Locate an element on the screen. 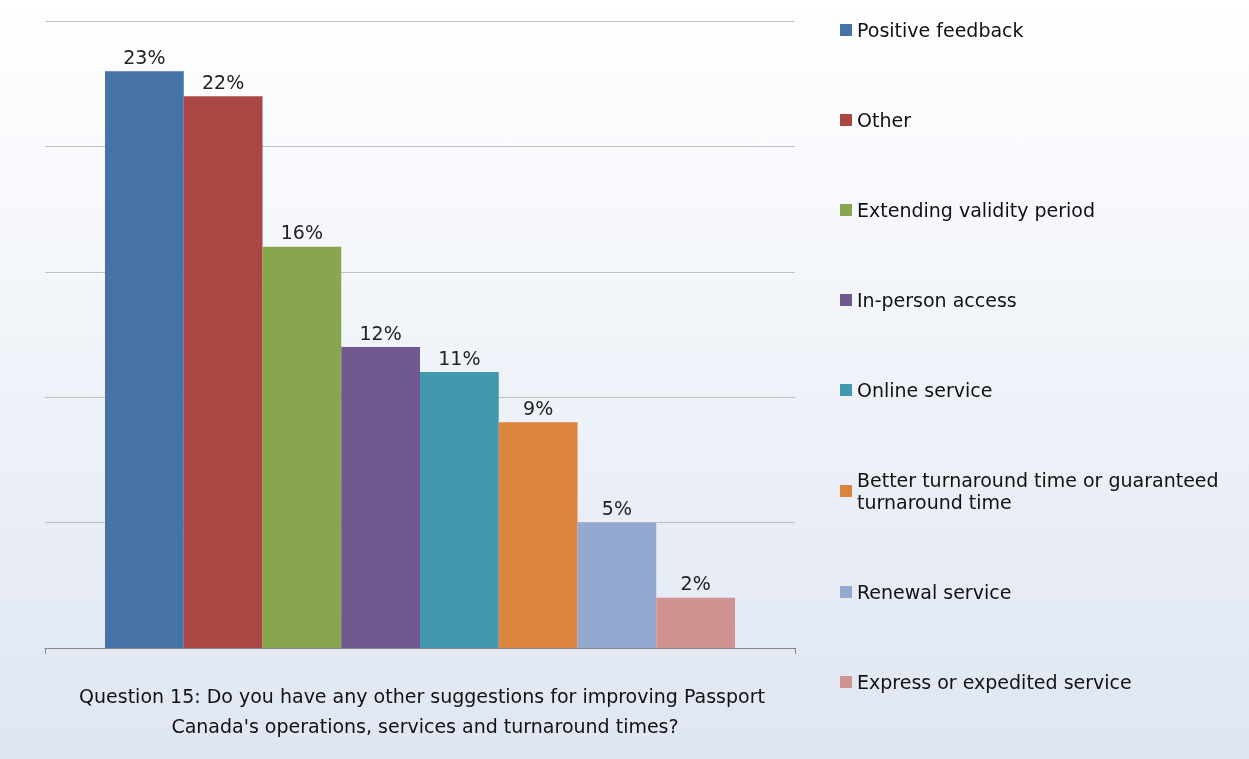 The width and height of the screenshot is (1249, 759). legend-label: Online service is located at coordinates (925, 390).